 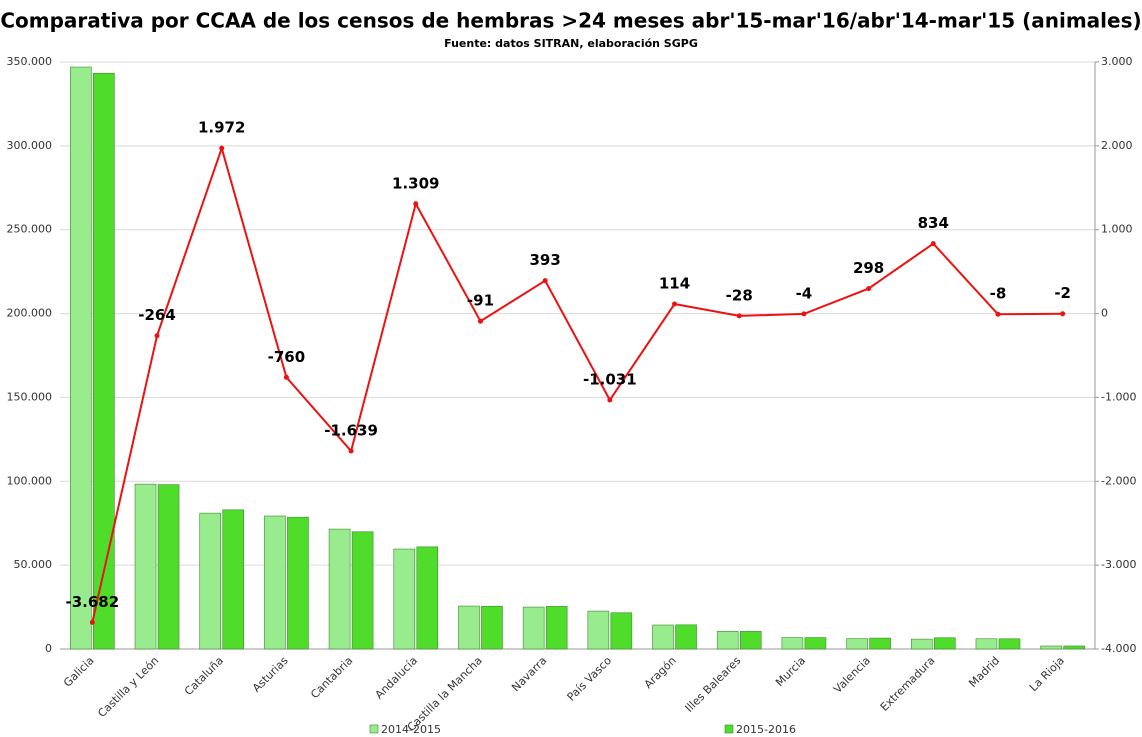 What do you see at coordinates (804, 293) in the screenshot?
I see `data-label: -4` at bounding box center [804, 293].